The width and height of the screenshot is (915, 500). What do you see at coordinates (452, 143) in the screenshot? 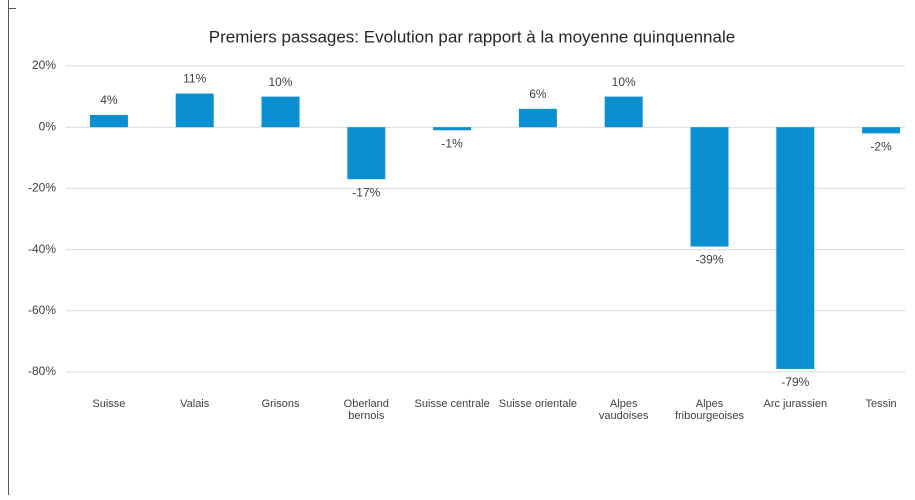
I see `value-label: -1%` at bounding box center [452, 143].